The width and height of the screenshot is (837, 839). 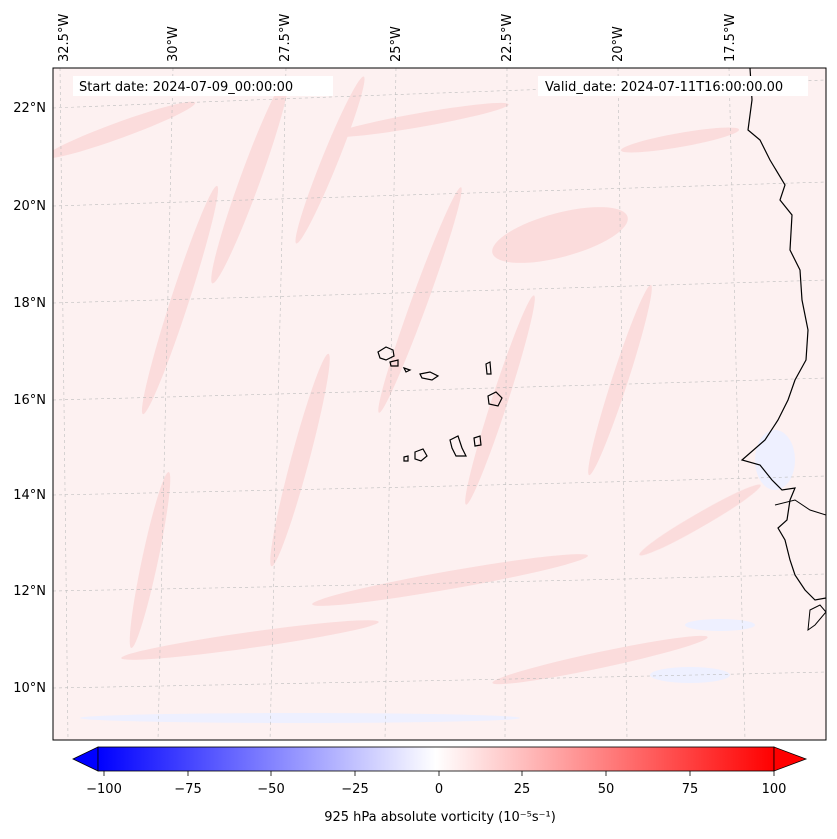 I want to click on cape-verde-islands, so click(x=440, y=404).